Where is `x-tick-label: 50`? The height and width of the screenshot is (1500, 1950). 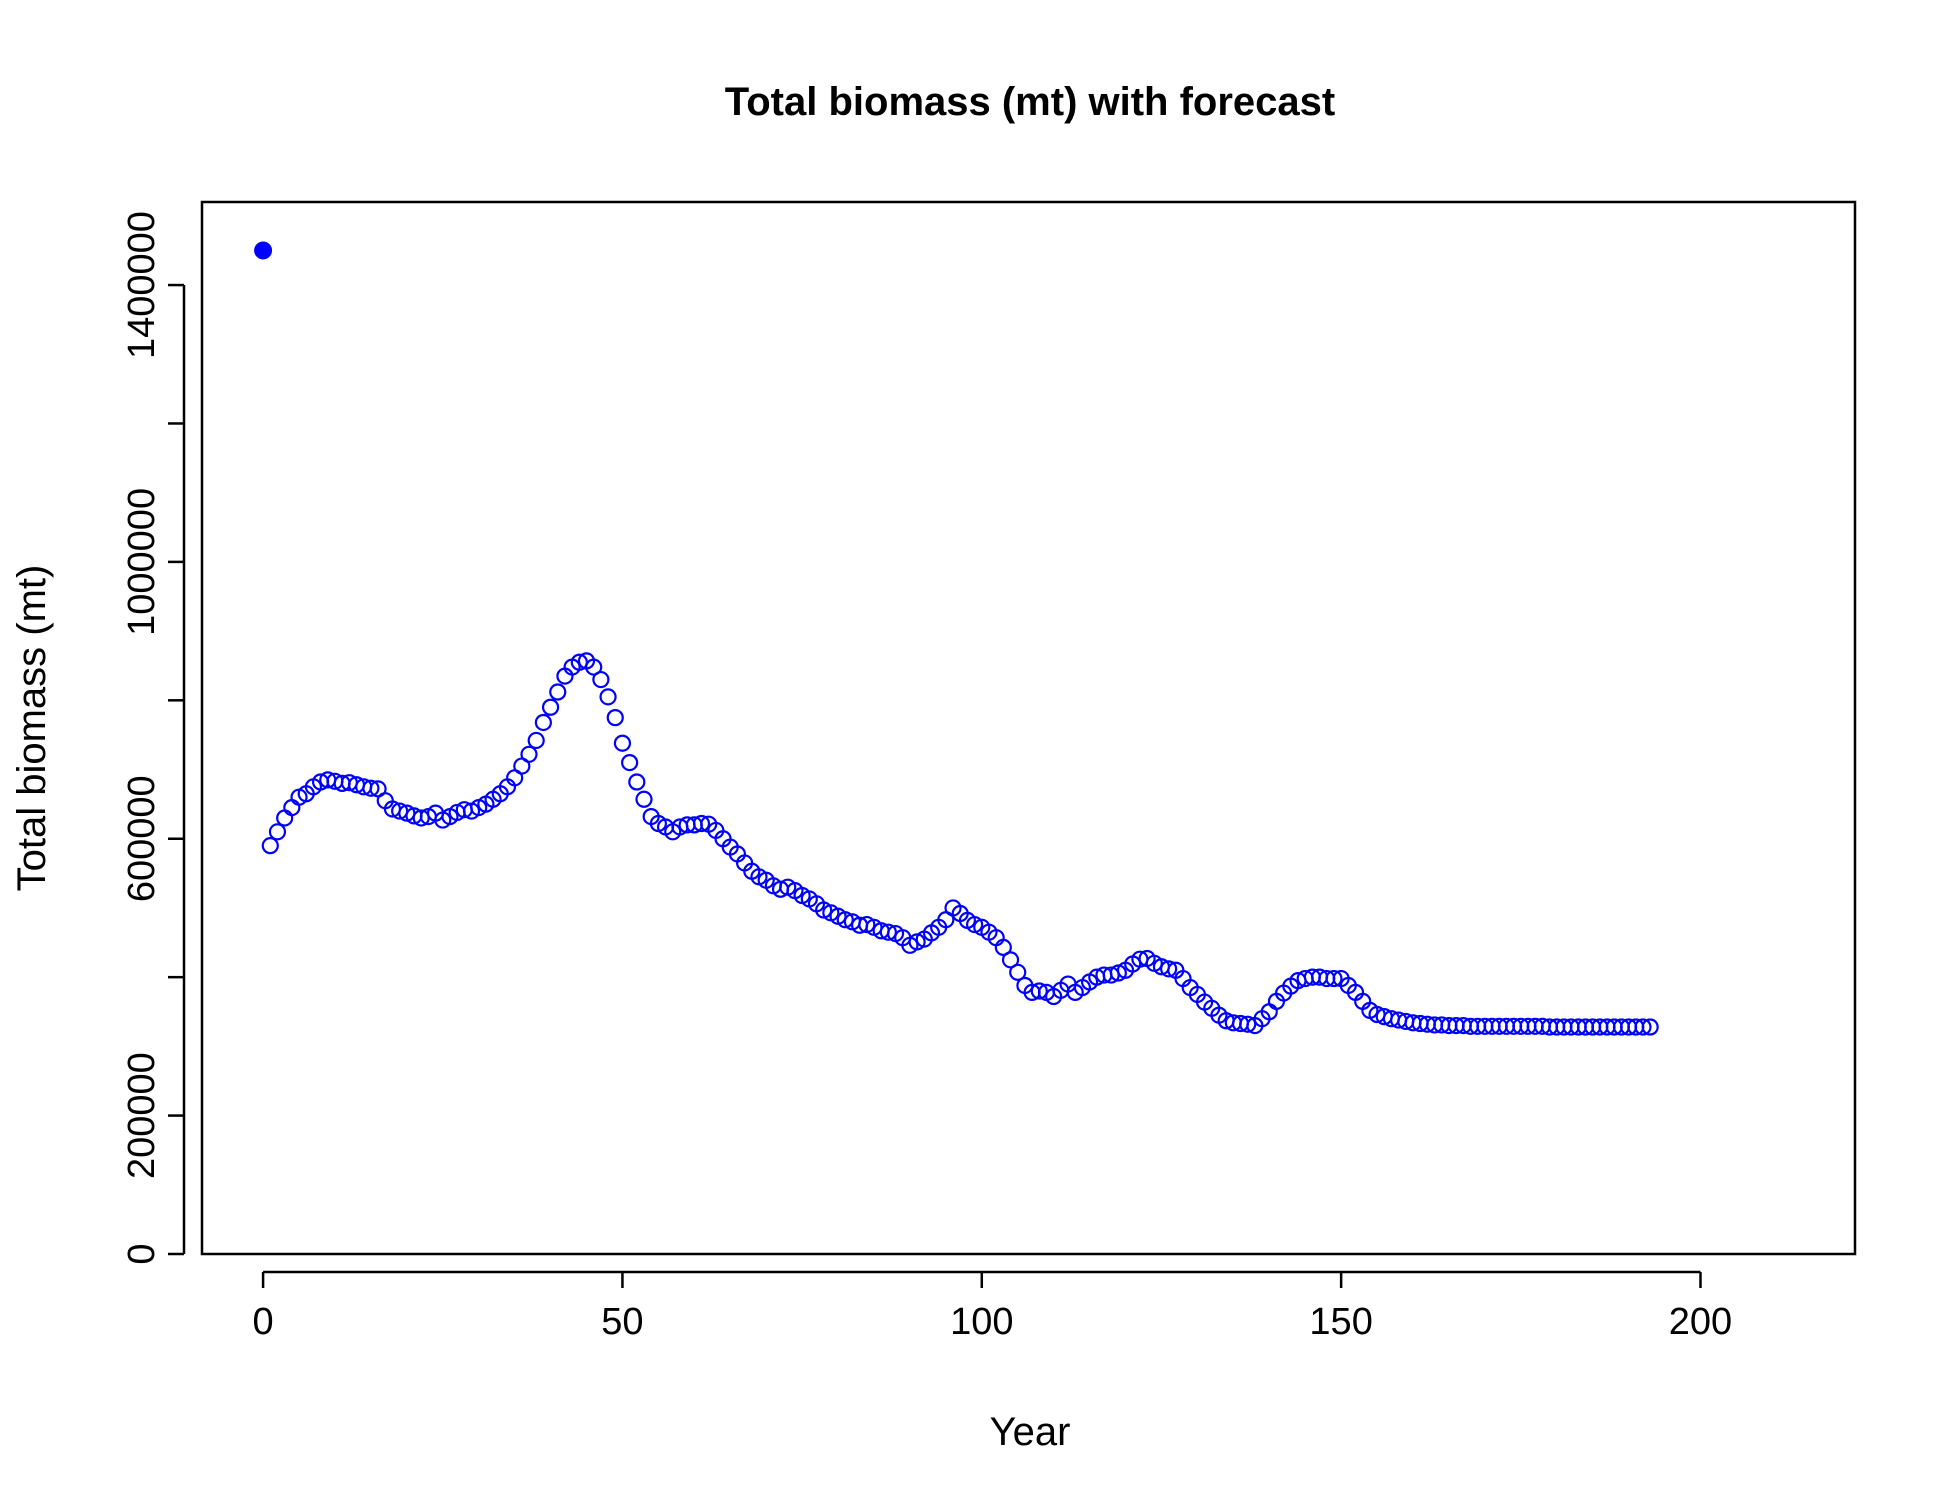
x-tick-label: 50 is located at coordinates (622, 1322).